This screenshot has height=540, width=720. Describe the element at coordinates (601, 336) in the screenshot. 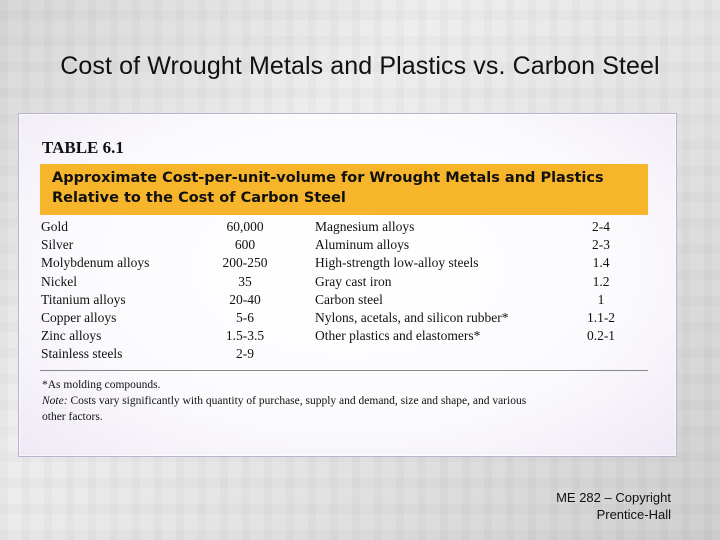

I see `relative-cost: 0.2-1` at that location.